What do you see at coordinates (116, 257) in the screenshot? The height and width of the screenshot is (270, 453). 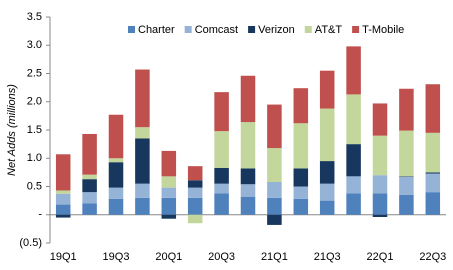 I see `x-tick-label: 19Q3` at bounding box center [116, 257].